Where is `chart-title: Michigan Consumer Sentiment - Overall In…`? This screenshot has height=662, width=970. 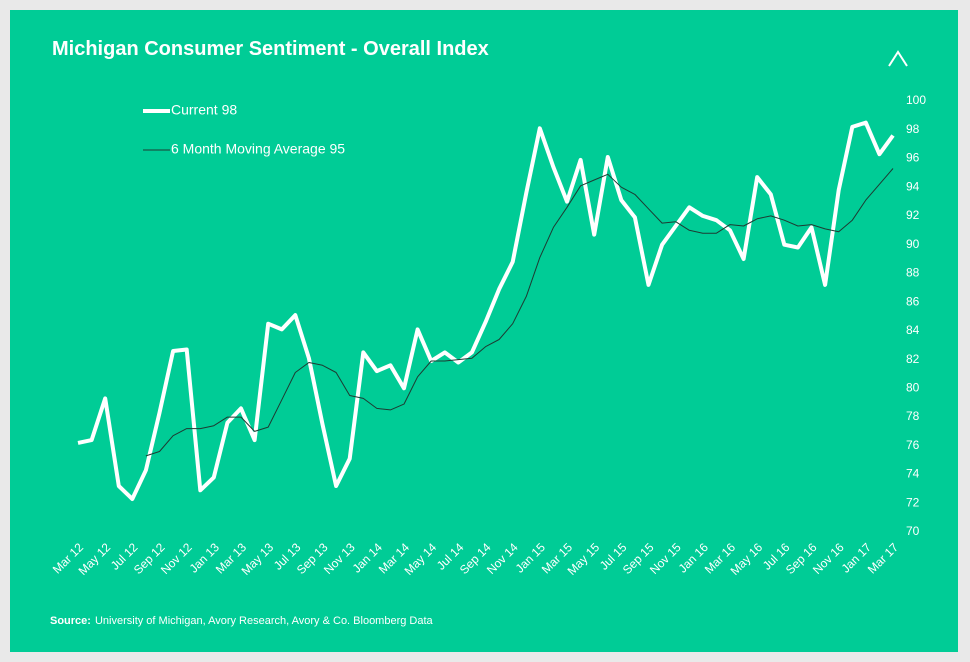 chart-title: Michigan Consumer Sentiment - Overall In… is located at coordinates (270, 49).